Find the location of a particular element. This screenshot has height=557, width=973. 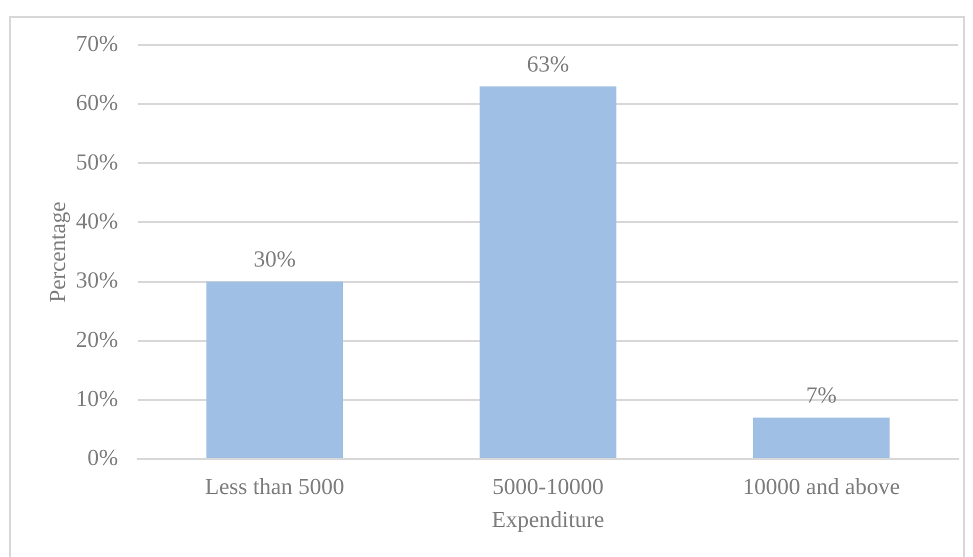

y-tick-label: 0% is located at coordinates (102, 457).